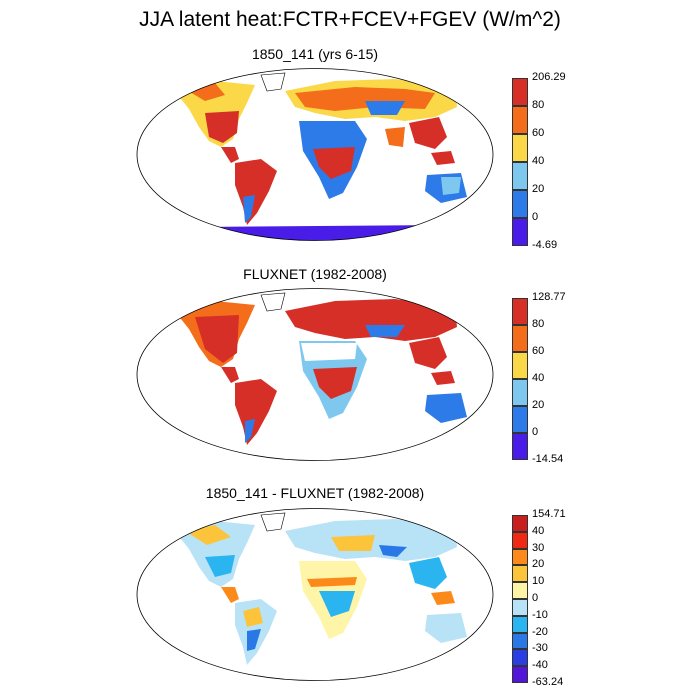 The image size is (700, 700). I want to click on colorbar-tick-label: -14.54, so click(548, 459).